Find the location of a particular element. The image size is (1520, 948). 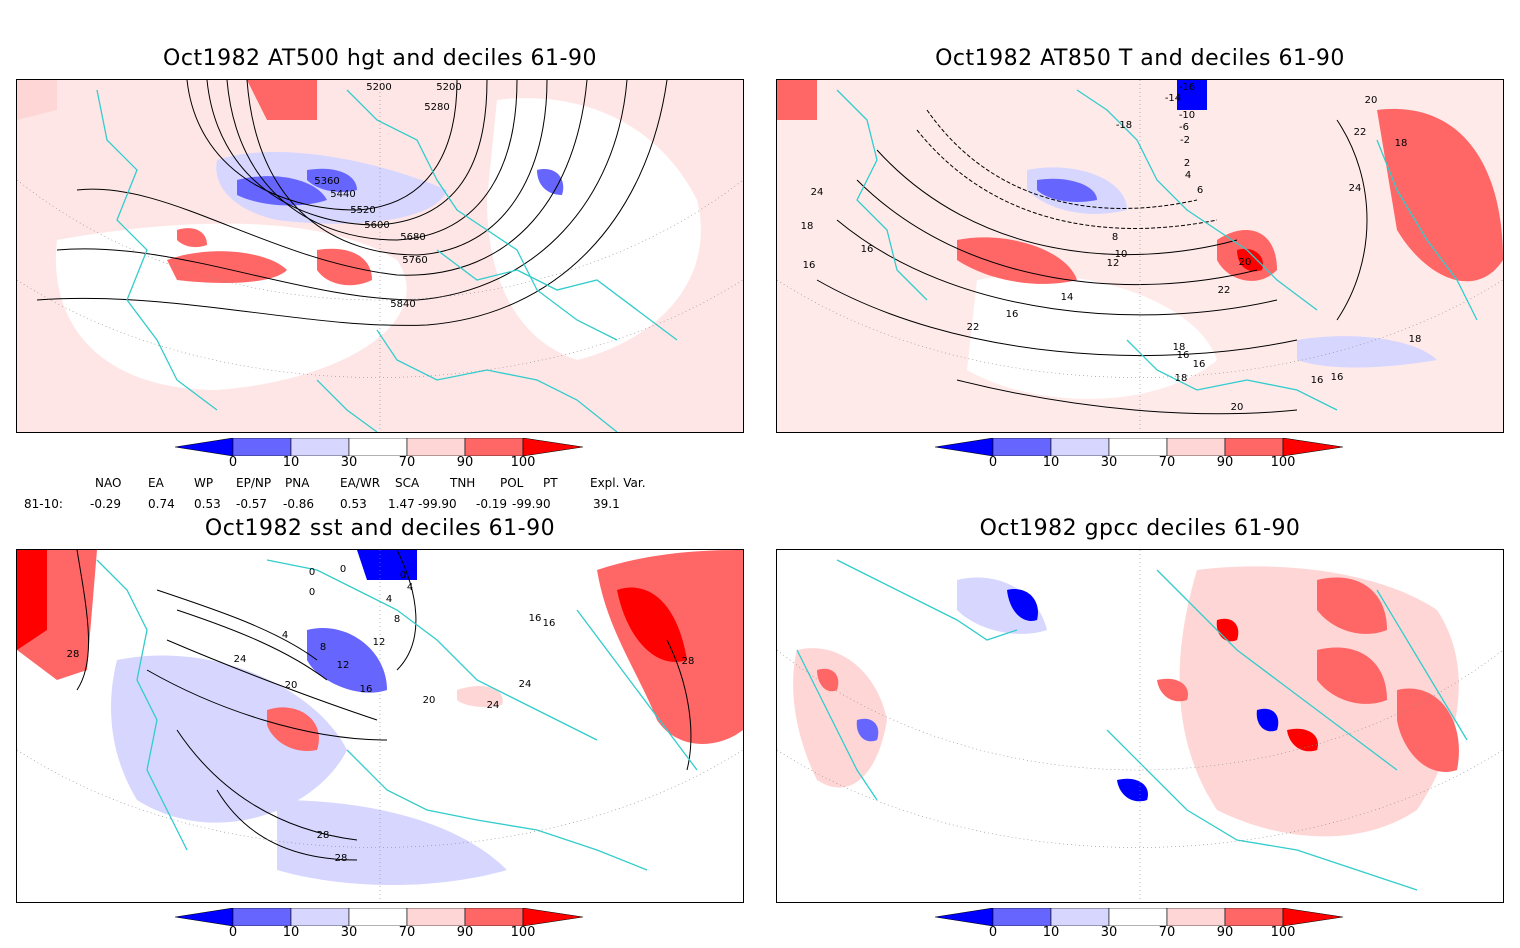

index-header: EA/WR is located at coordinates (360, 483).